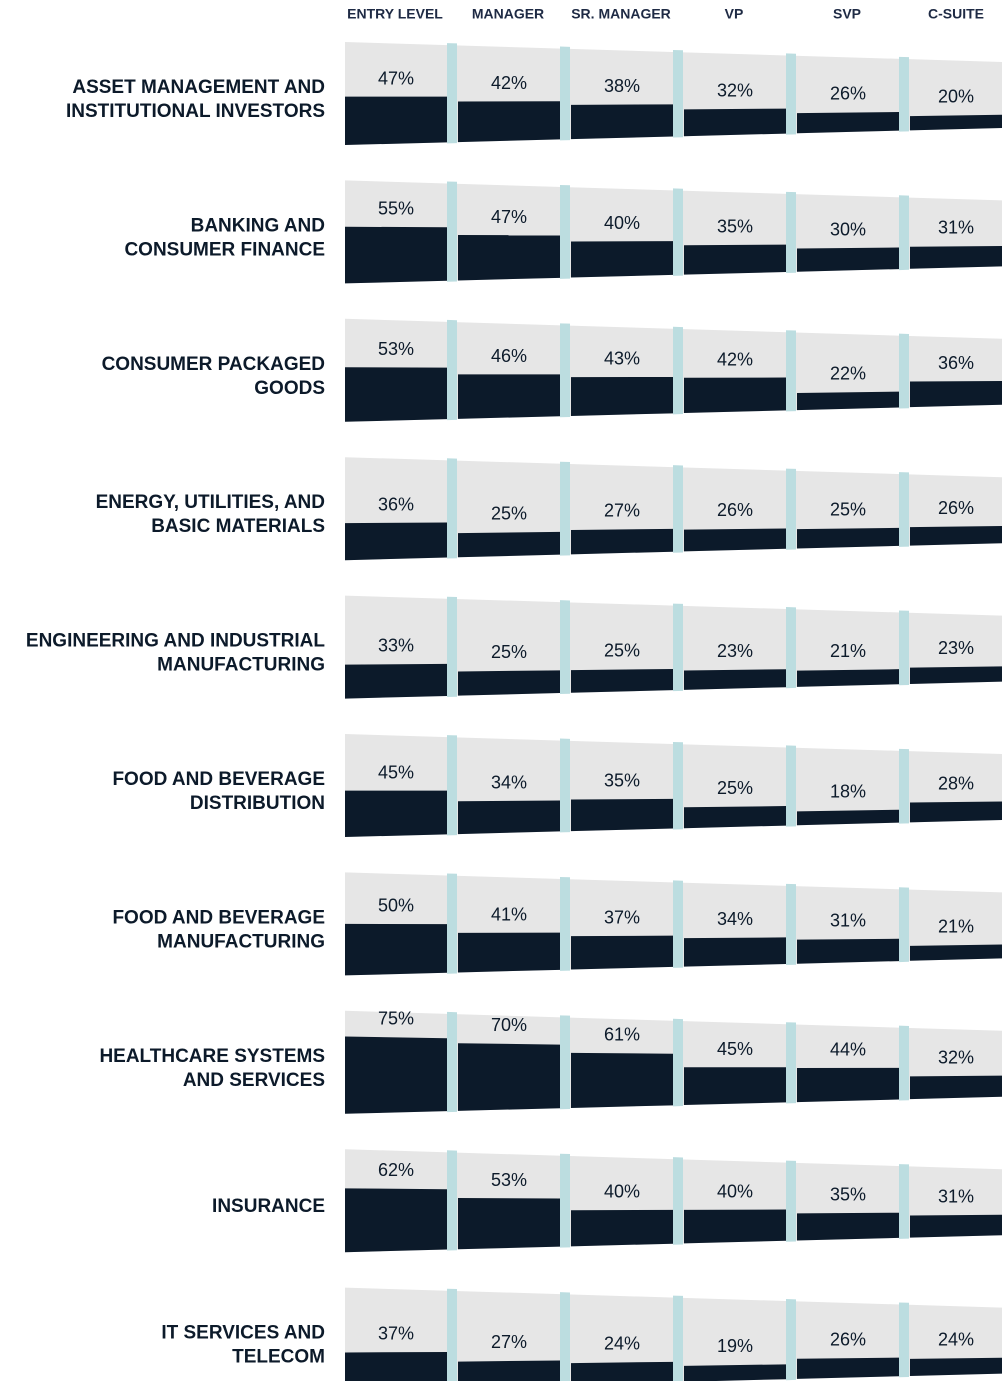 Image resolution: width=1002 pixels, height=1381 pixels. I want to click on value-label: 50%, so click(396, 906).